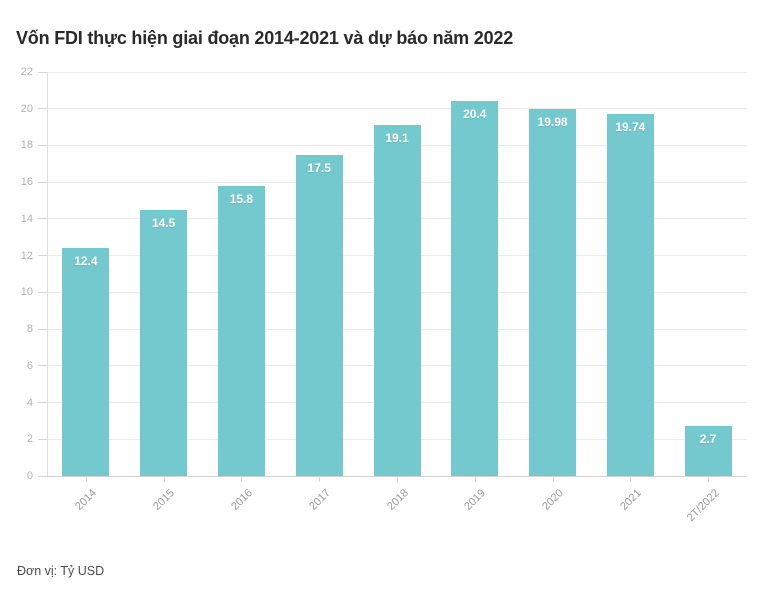 The image size is (770, 606). I want to click on y-axis-tick-label: 18, so click(26, 145).